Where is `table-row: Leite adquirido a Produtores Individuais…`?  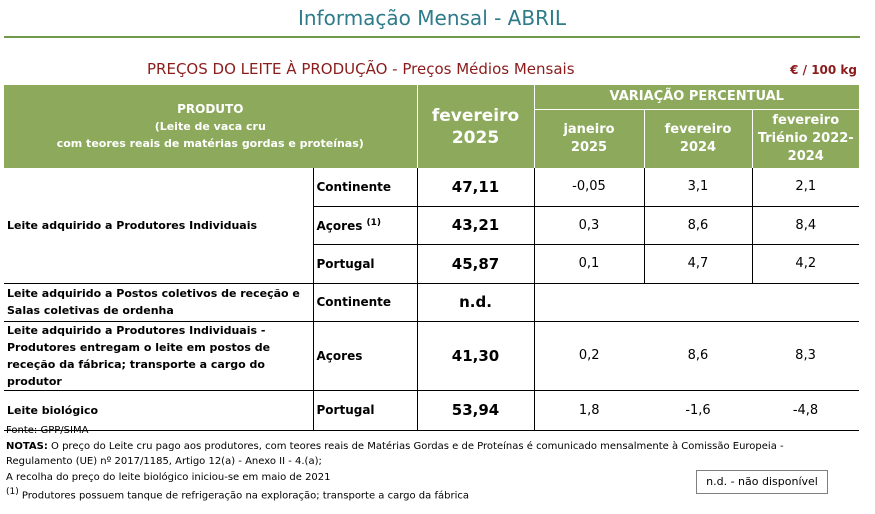 table-row: Leite adquirido a Produtores Individuais… is located at coordinates (432, 356).